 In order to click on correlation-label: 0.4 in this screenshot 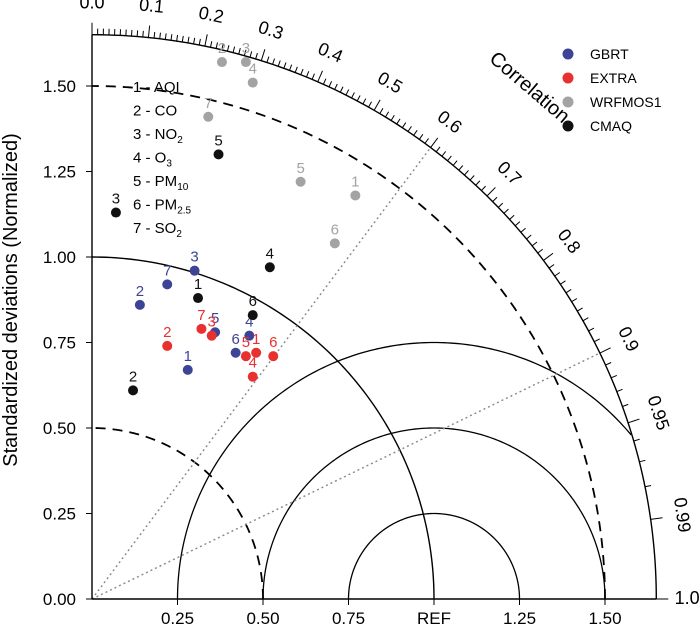, I will do `click(330, 52)`.